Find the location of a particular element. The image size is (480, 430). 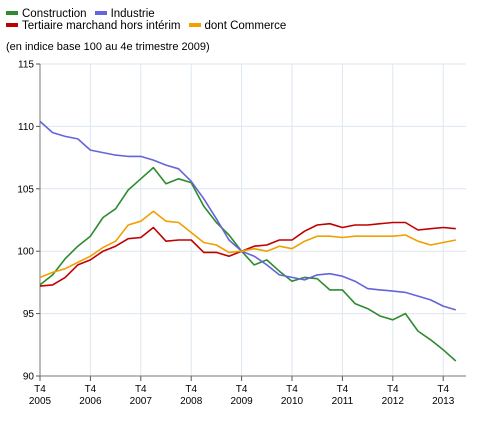

legend-label-industrie: Industrie is located at coordinates (132, 14).